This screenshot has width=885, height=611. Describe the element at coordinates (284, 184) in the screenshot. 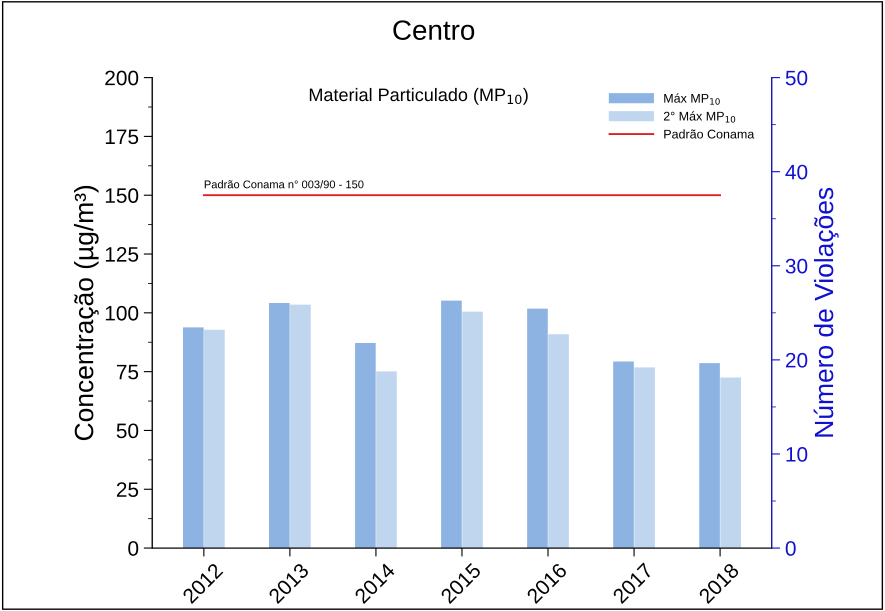

I see `annotation: Padrão Conama n° 003/90 - 150` at that location.